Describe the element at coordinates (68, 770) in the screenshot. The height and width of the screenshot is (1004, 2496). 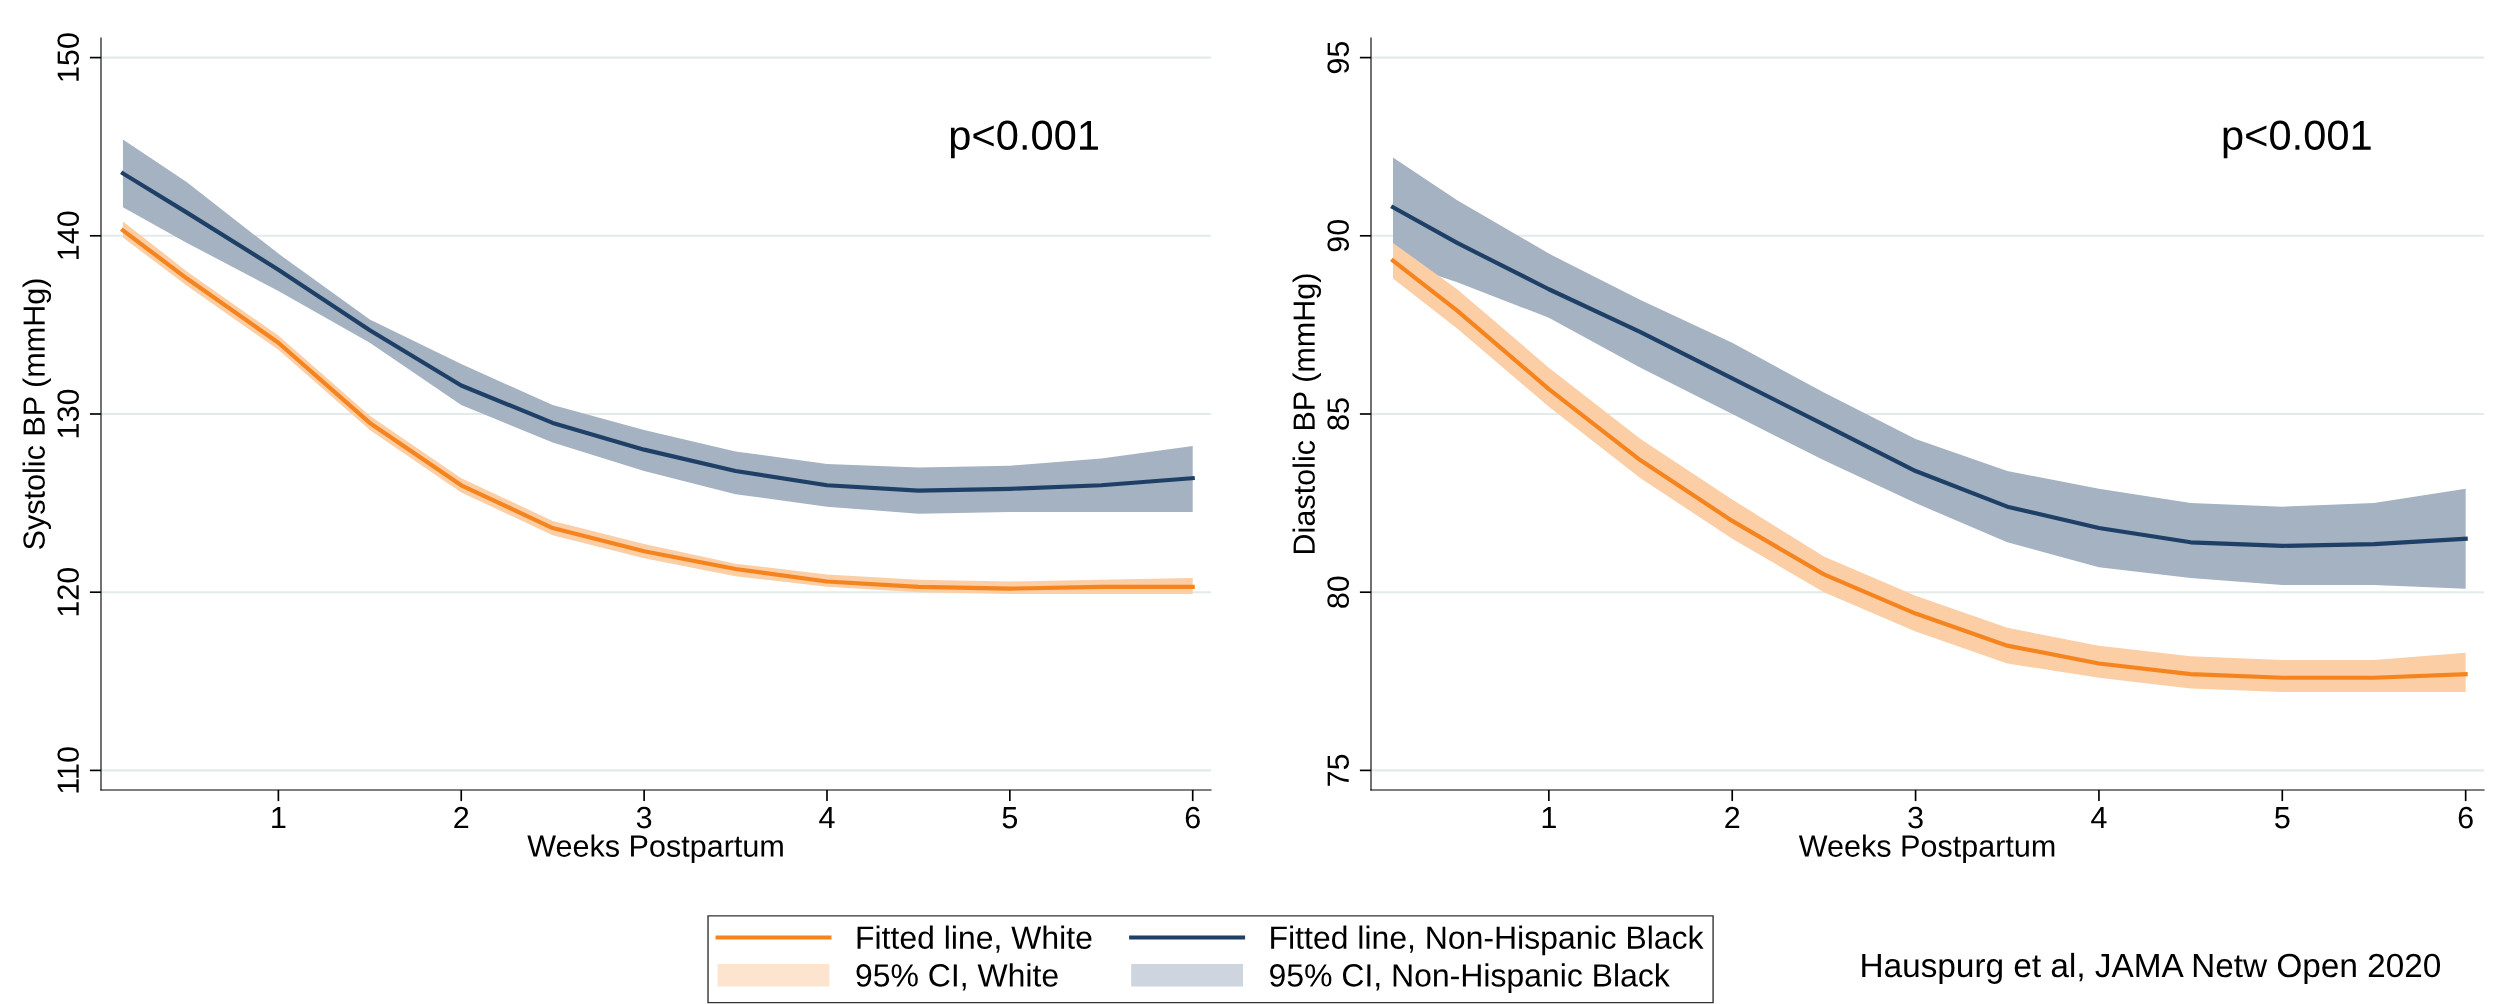
I see `y-tick-label: 110` at that location.